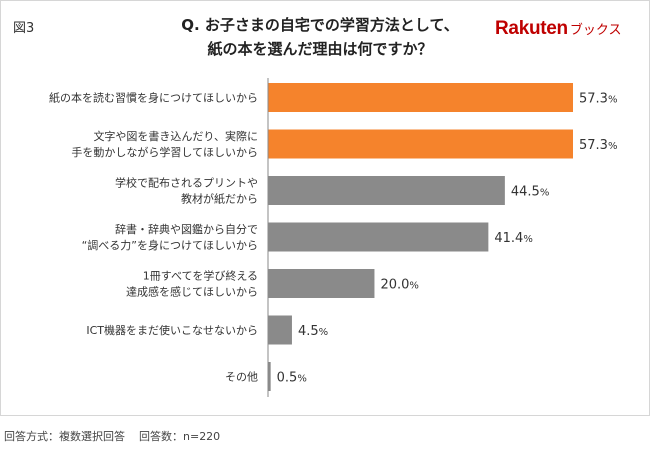 The height and width of the screenshot is (450, 650). I want to click on category-label-5: 1冊すべてを学び終える達成感を感じてほしいから, so click(192, 284).